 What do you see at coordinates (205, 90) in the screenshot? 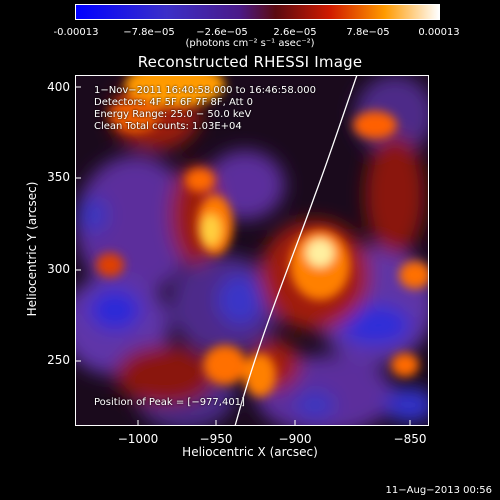
I see `time-range-label: 1−Nov−2011 16:40:58.000 to 16:46:58.000` at bounding box center [205, 90].